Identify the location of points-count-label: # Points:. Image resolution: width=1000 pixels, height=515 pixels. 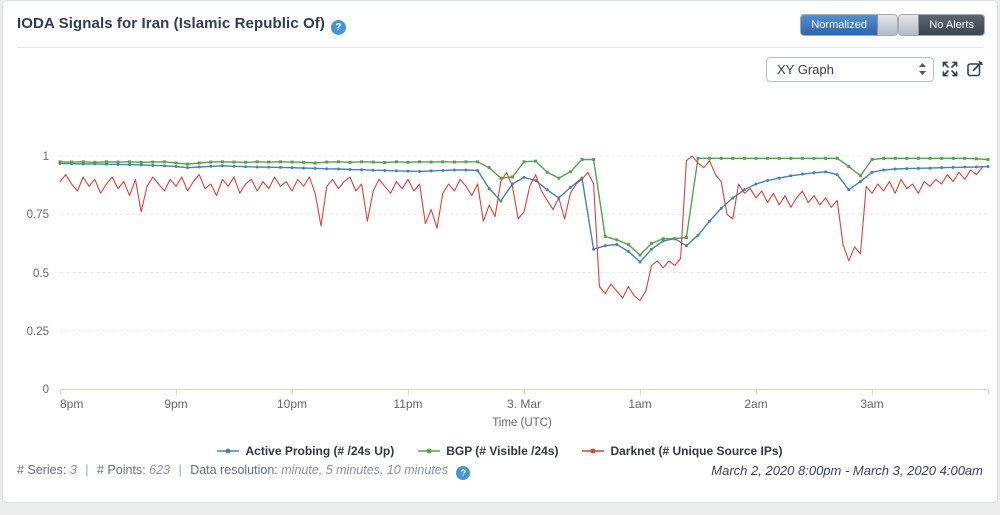
(121, 470).